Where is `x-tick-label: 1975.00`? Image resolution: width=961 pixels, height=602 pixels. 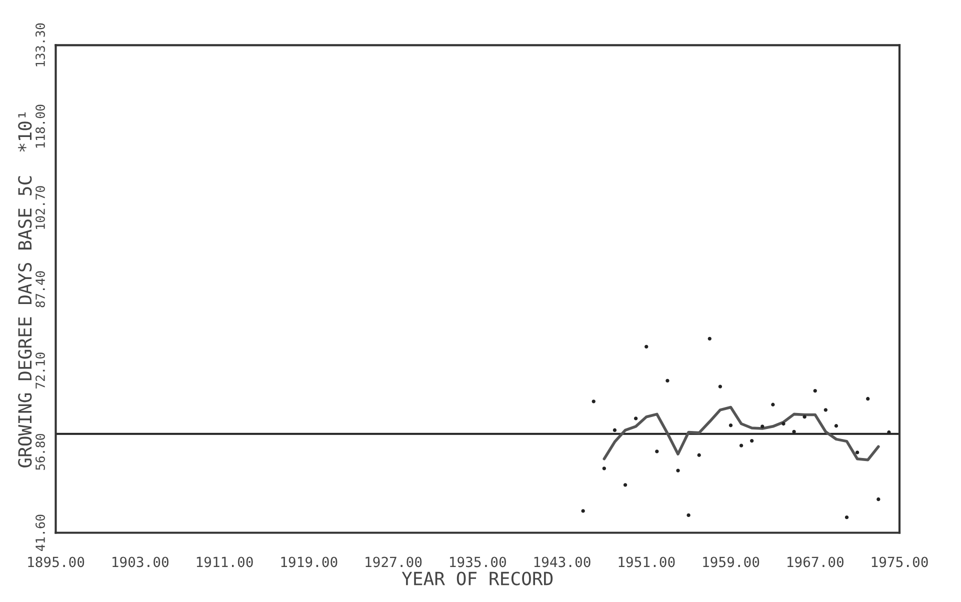
x-tick-label: 1975.00 is located at coordinates (900, 562).